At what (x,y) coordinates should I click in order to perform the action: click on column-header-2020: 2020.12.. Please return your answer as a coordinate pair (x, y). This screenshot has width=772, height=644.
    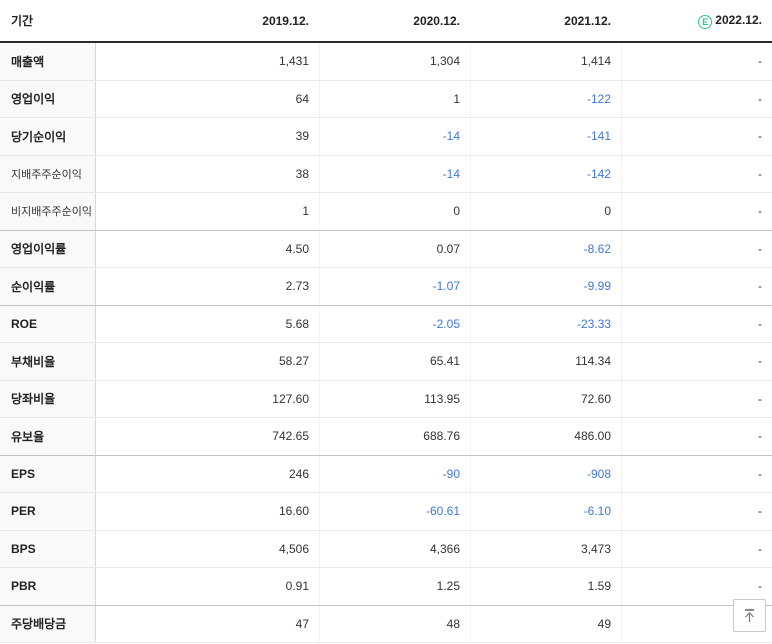
    Looking at the image, I should click on (436, 20).